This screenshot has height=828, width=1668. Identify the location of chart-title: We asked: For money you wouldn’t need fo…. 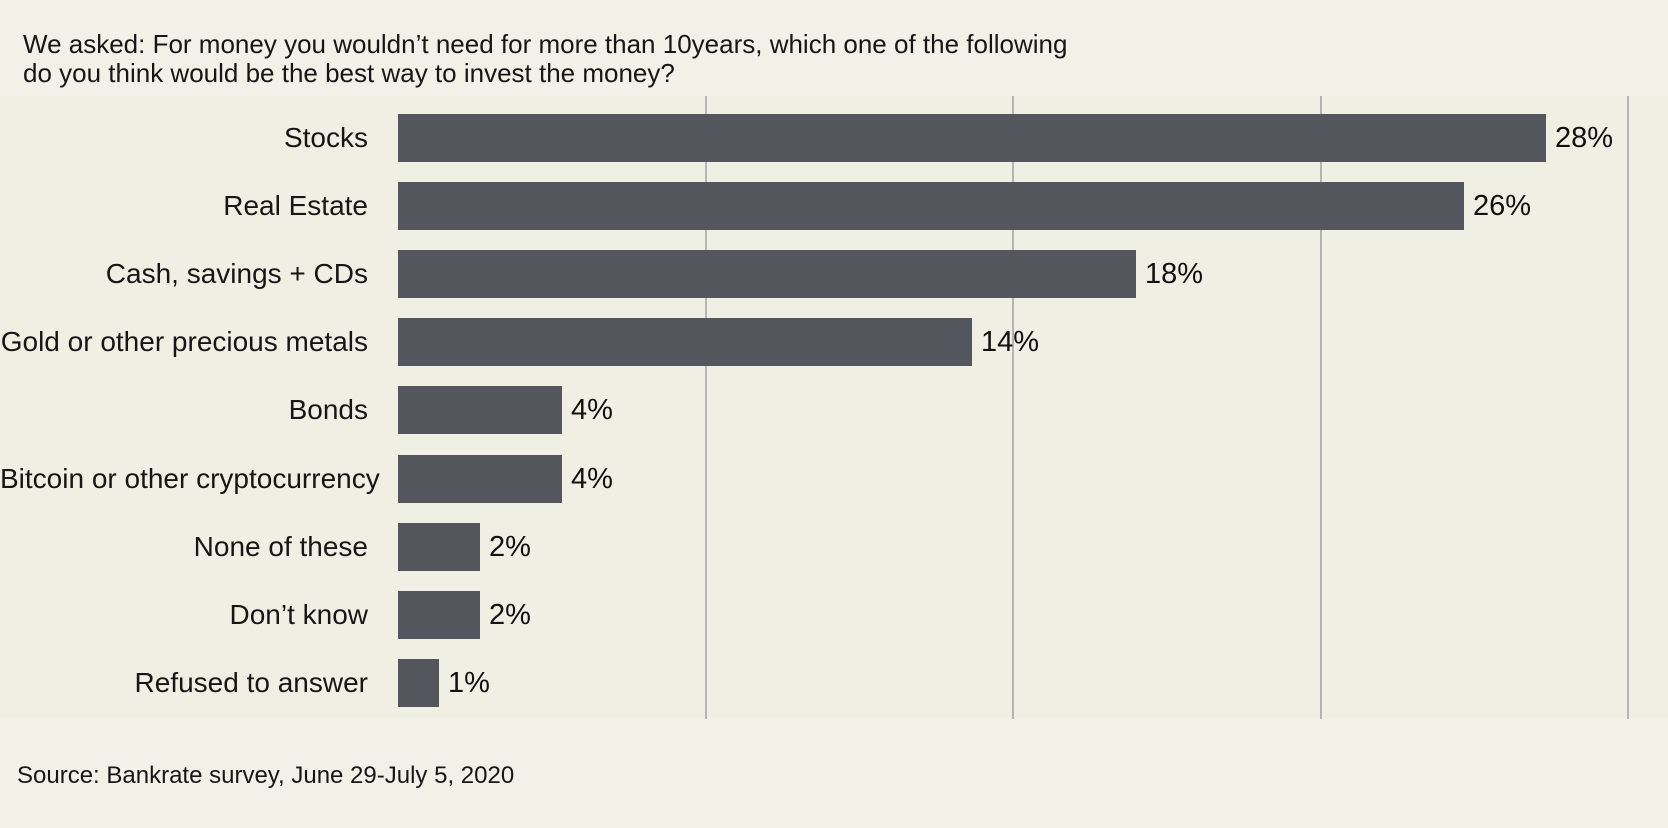
(545, 59).